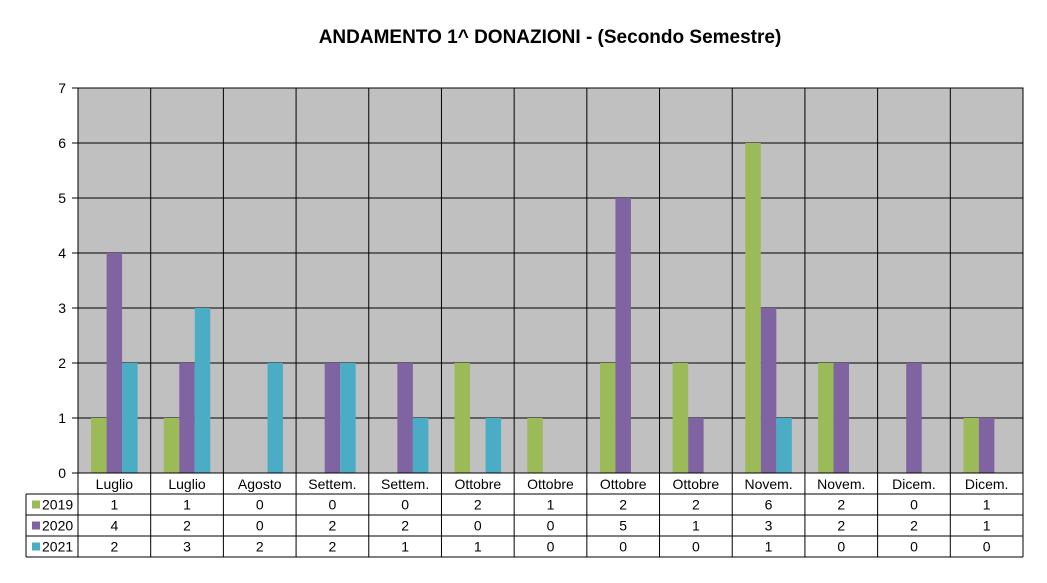 The image size is (1047, 583). What do you see at coordinates (68, 280) in the screenshot?
I see `y-axis: 0 1 2 3 4 5 6 7` at bounding box center [68, 280].